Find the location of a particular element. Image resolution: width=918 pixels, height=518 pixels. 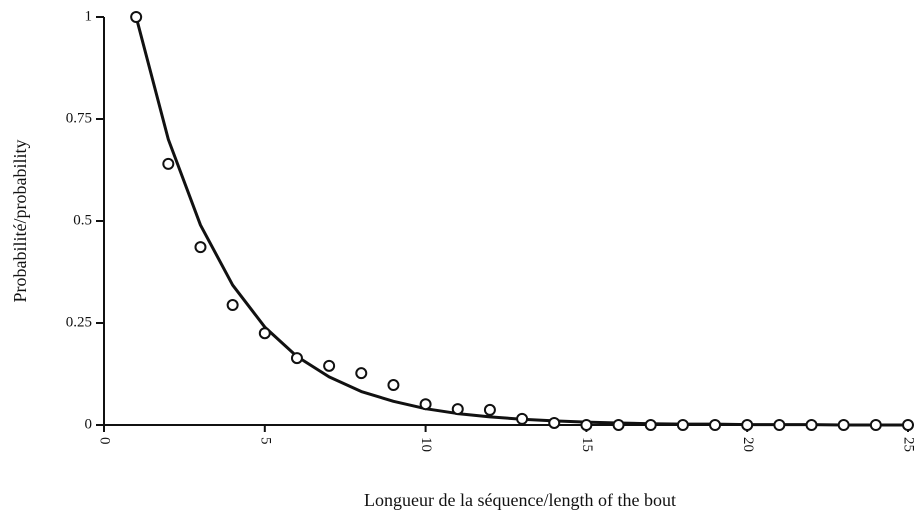

x-tick-label: 0 is located at coordinates (105, 441).